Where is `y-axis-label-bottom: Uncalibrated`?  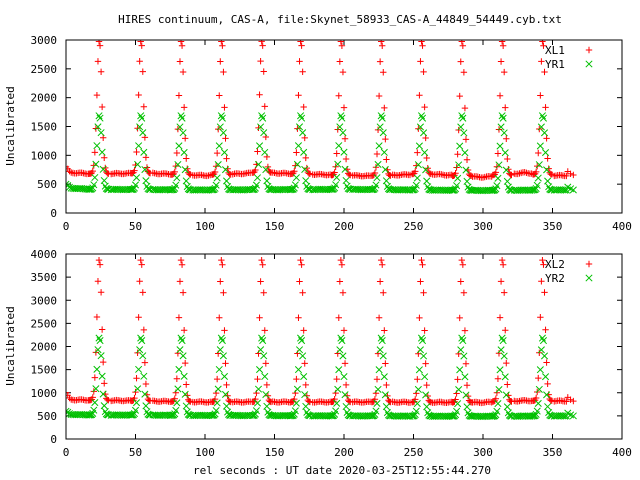 y-axis-label-bottom: Uncalibrated is located at coordinates (10, 345).